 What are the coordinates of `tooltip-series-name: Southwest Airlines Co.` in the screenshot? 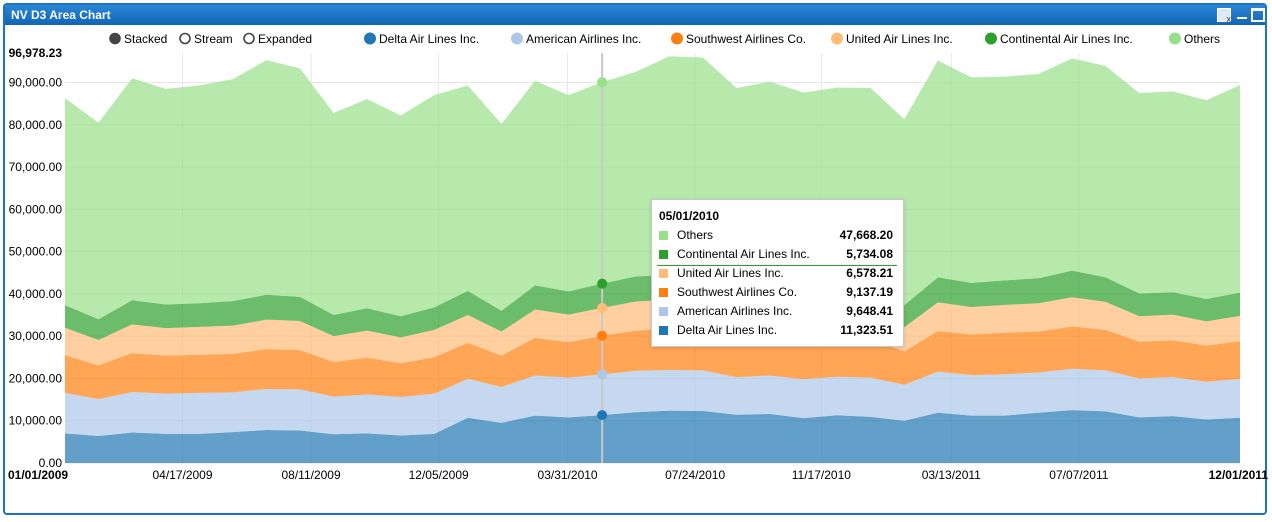 It's located at (737, 292).